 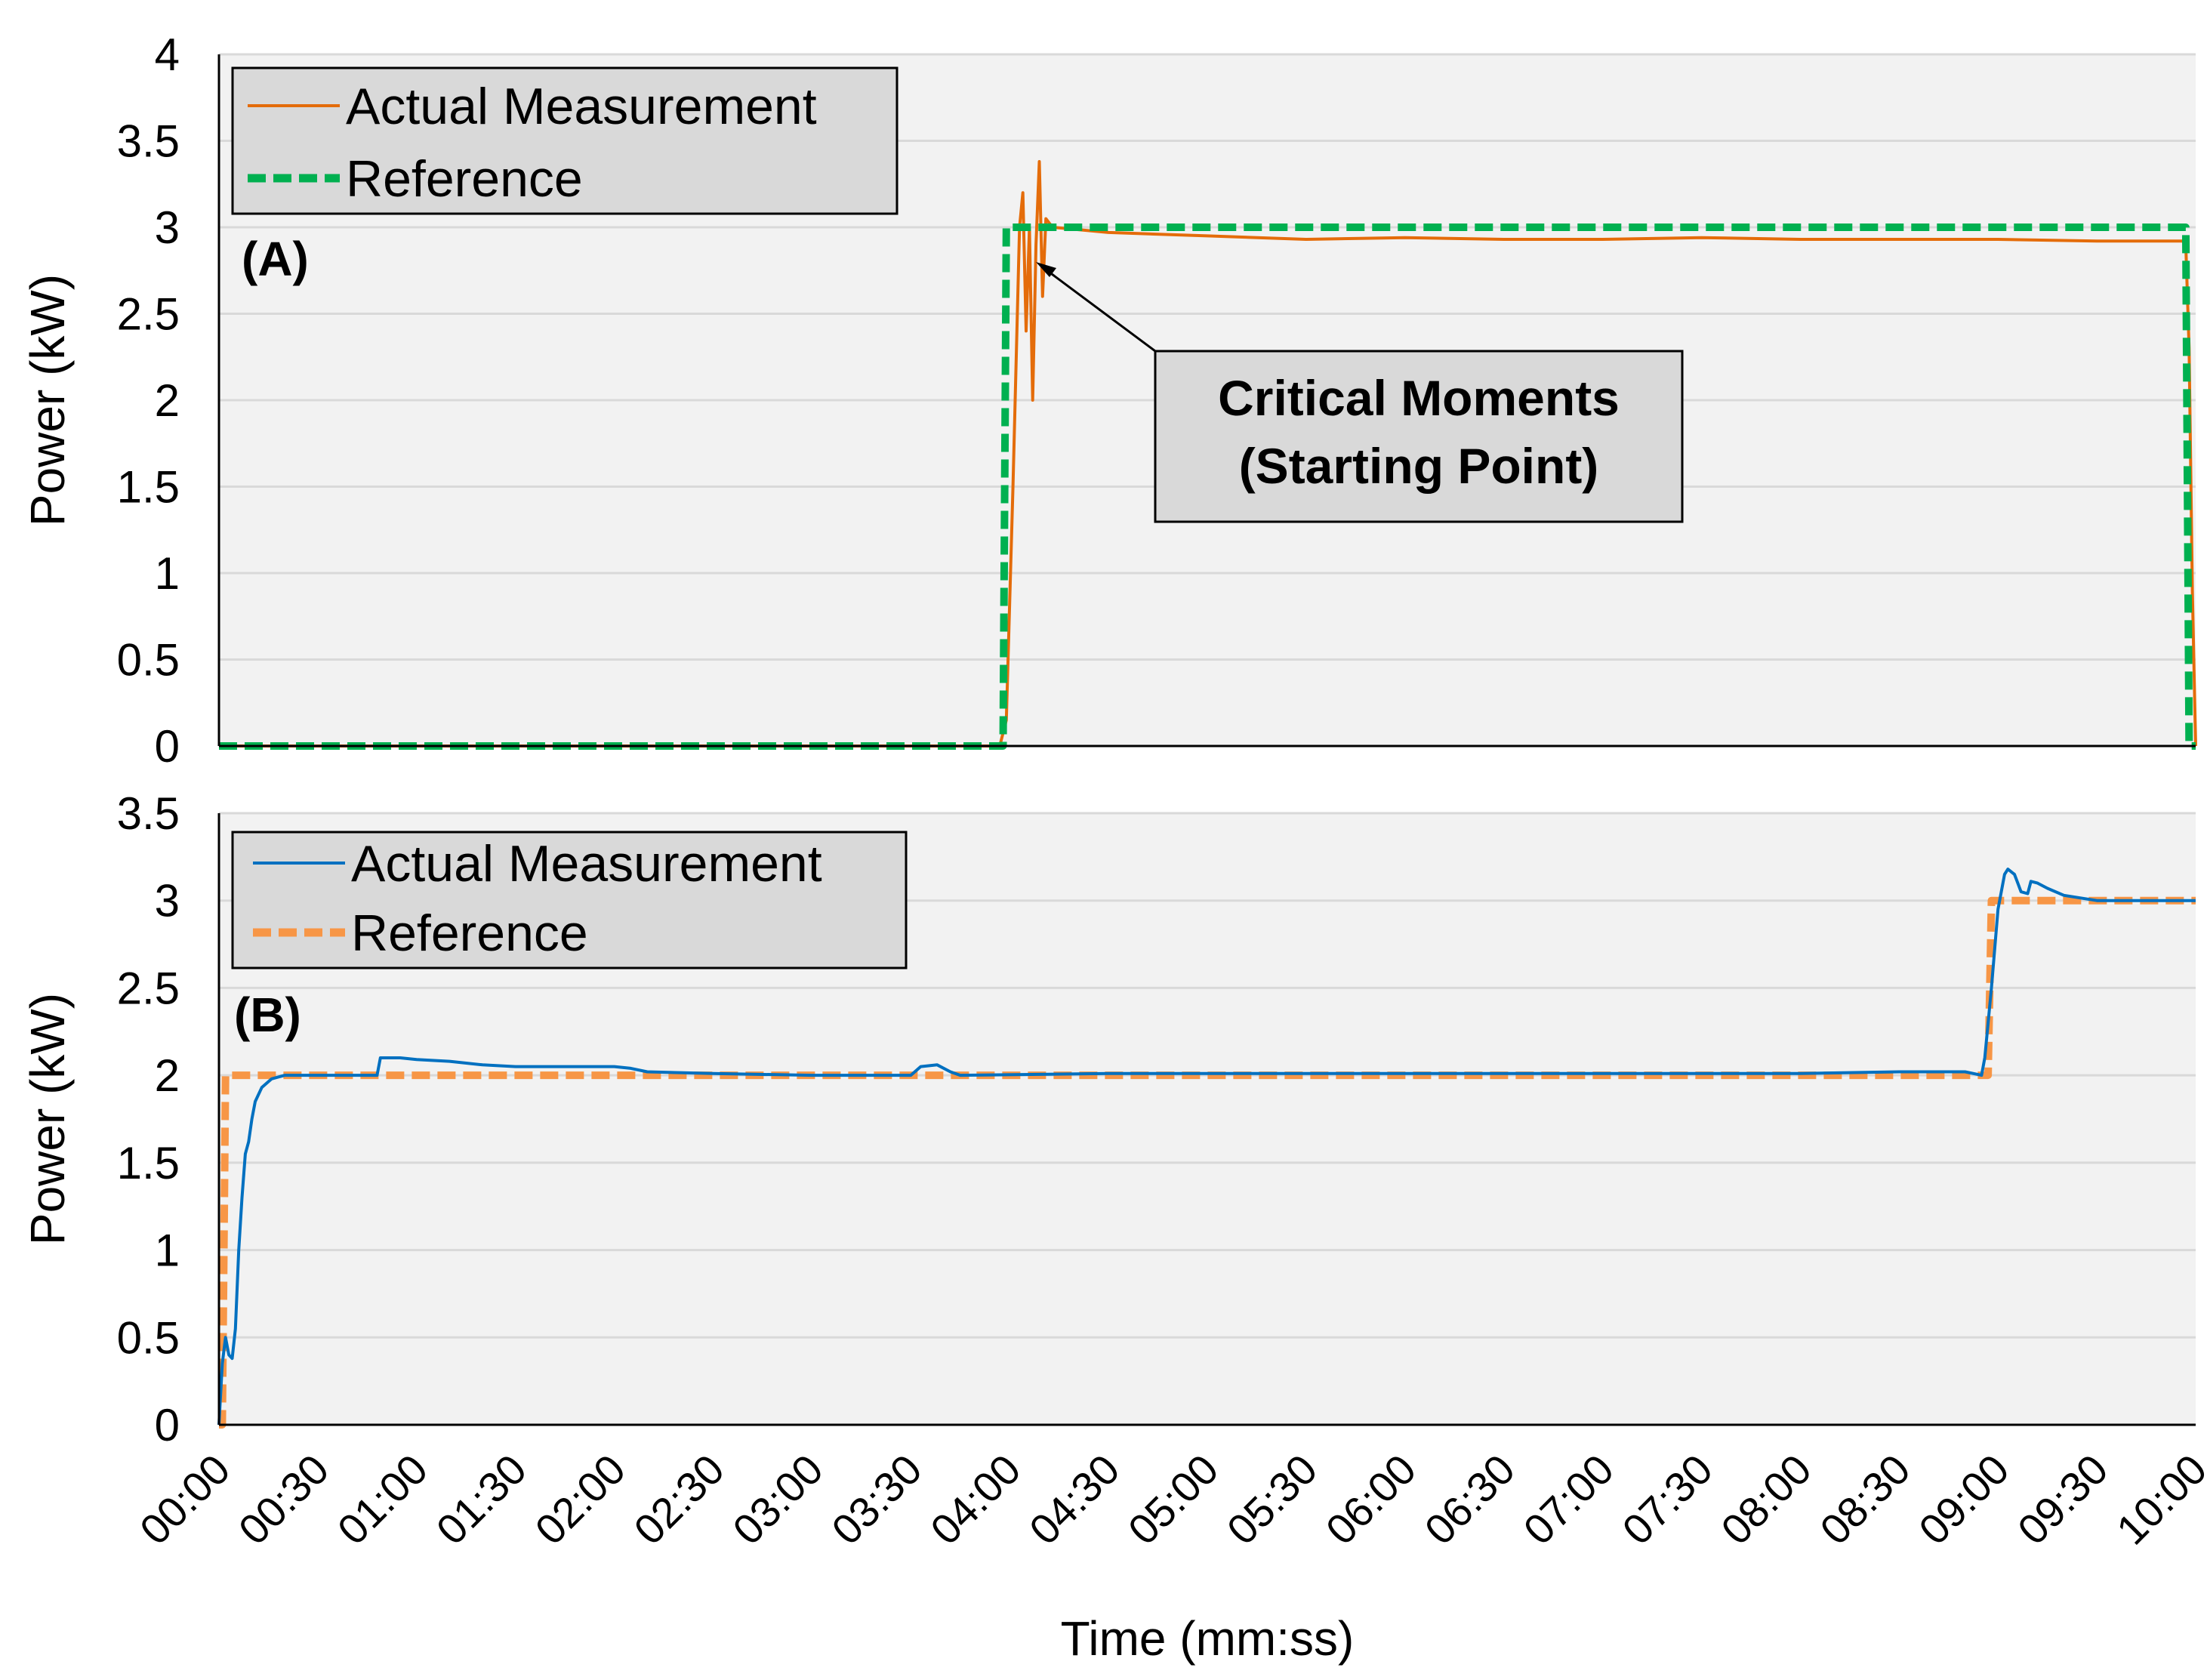 I want to click on panel-a-y-axis-title: Power (kW), so click(x=47, y=400).